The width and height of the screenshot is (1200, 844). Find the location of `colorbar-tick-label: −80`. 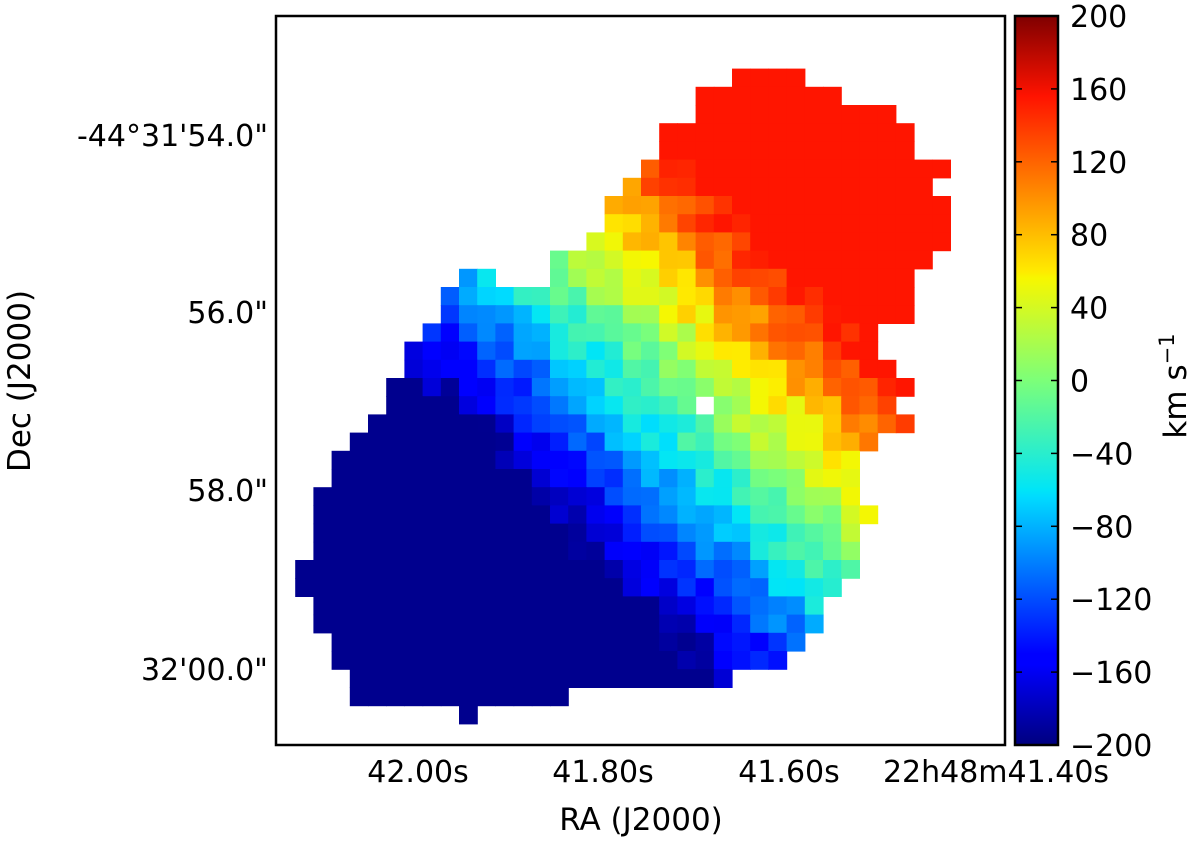

colorbar-tick-label: −80 is located at coordinates (1101, 527).